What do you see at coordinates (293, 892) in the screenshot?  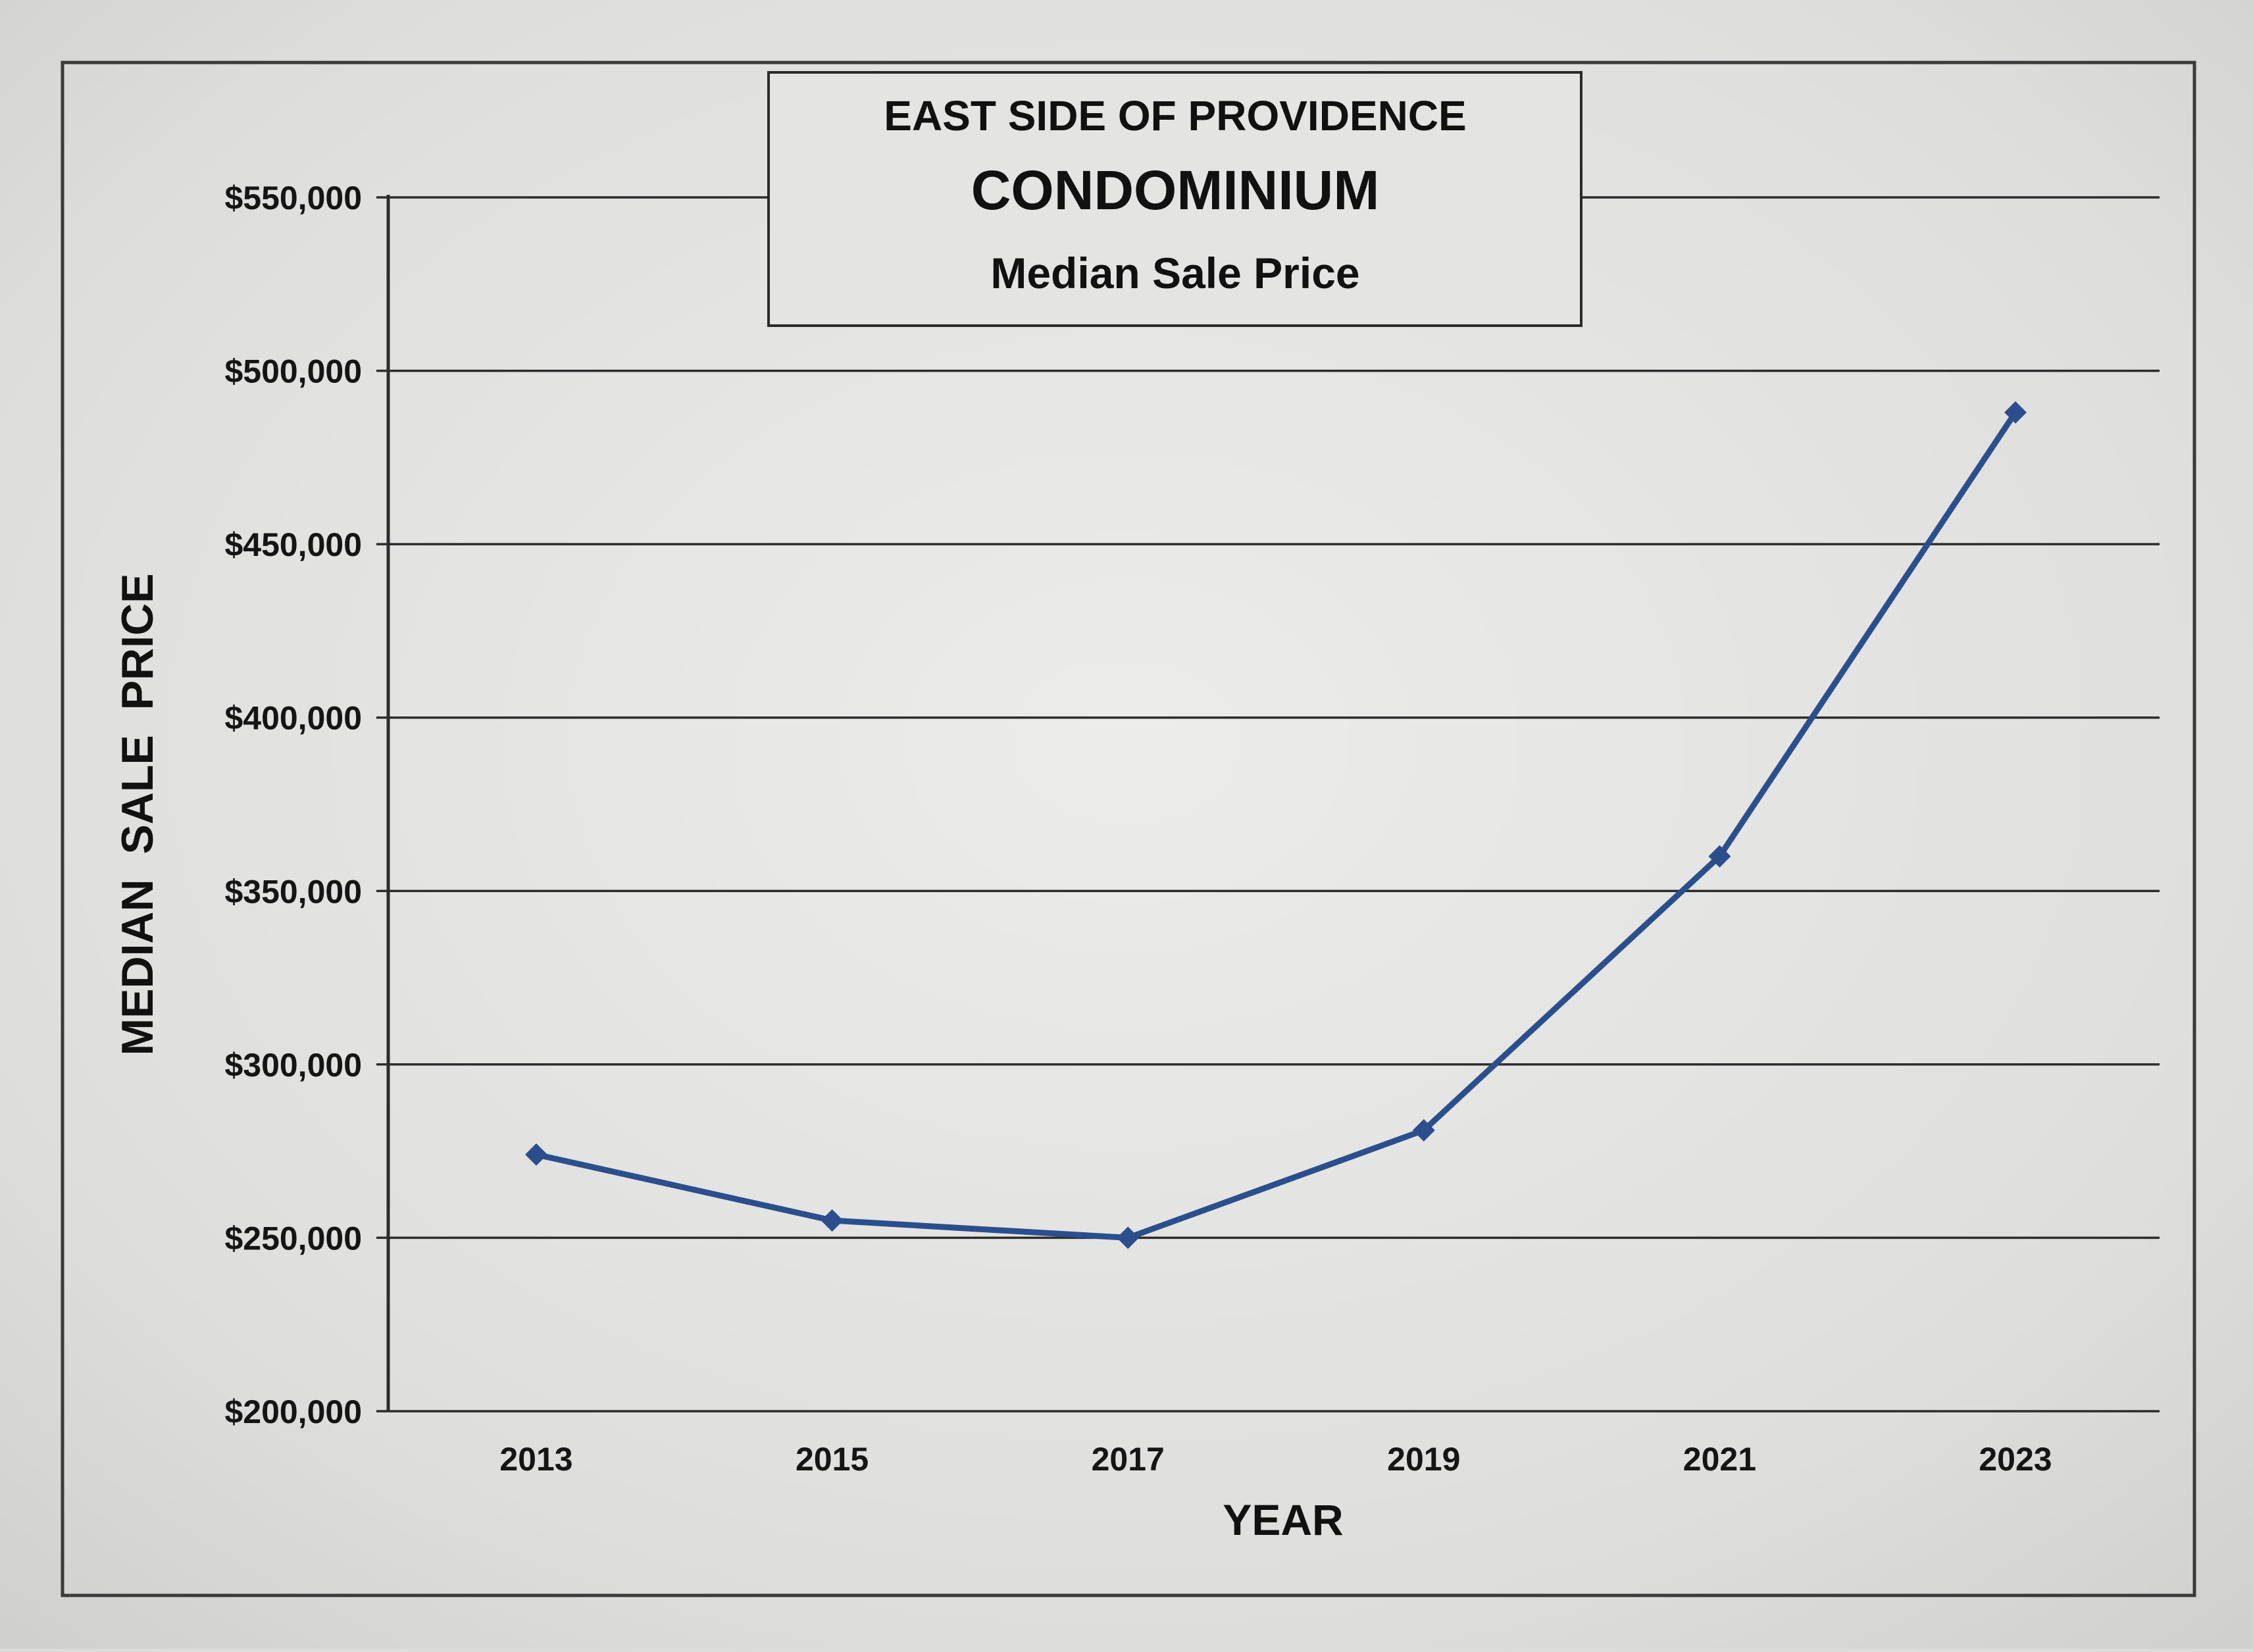 I see `y-tick-label: $350,000` at bounding box center [293, 892].